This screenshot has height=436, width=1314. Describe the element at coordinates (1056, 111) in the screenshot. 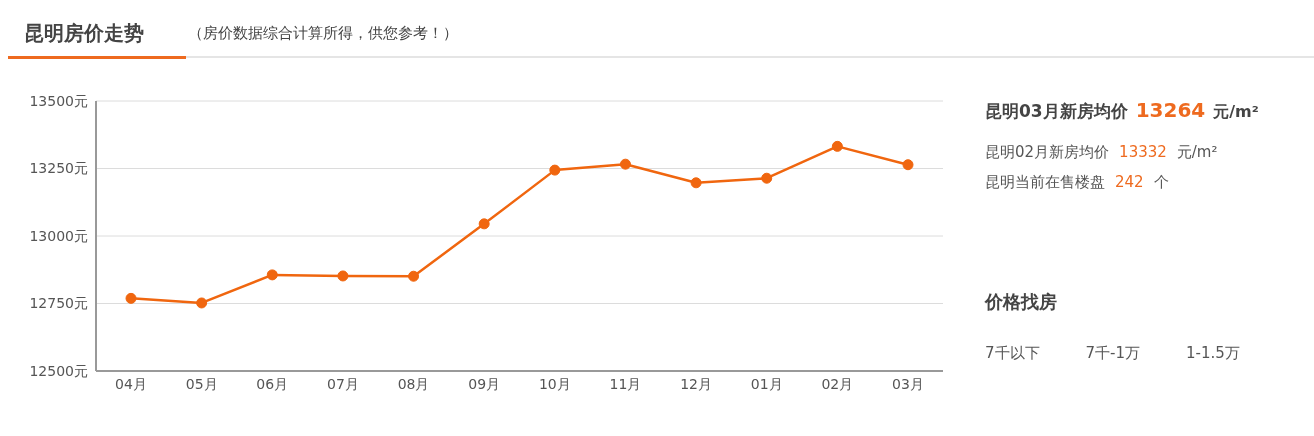

I see `text: 昆明03月新房均价` at that location.